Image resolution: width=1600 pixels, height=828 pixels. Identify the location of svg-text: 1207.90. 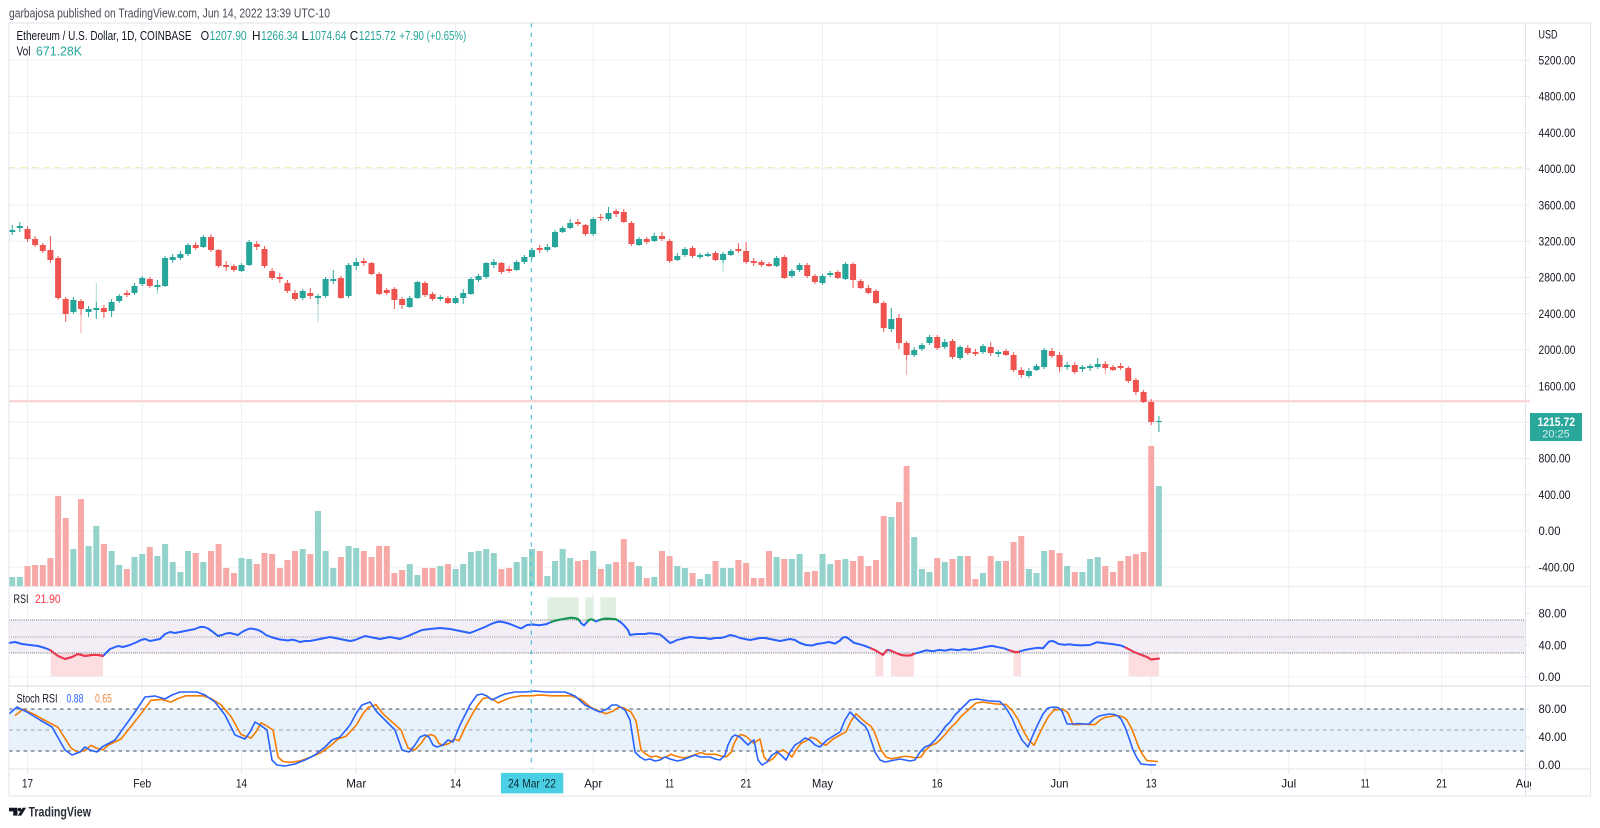
(228, 35).